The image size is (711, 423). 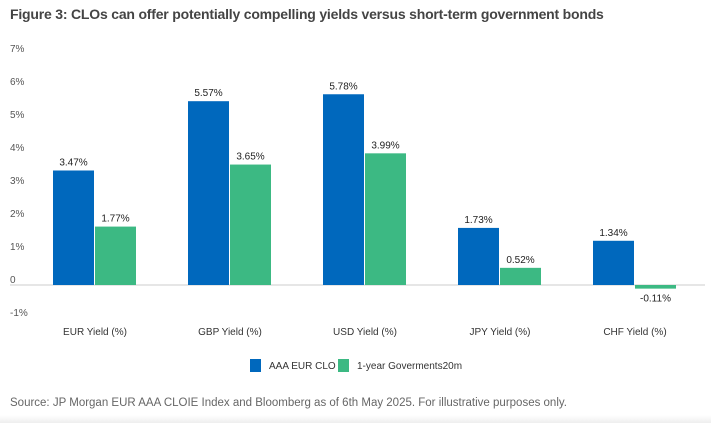 I want to click on y-tick-label: 0, so click(x=13, y=280).